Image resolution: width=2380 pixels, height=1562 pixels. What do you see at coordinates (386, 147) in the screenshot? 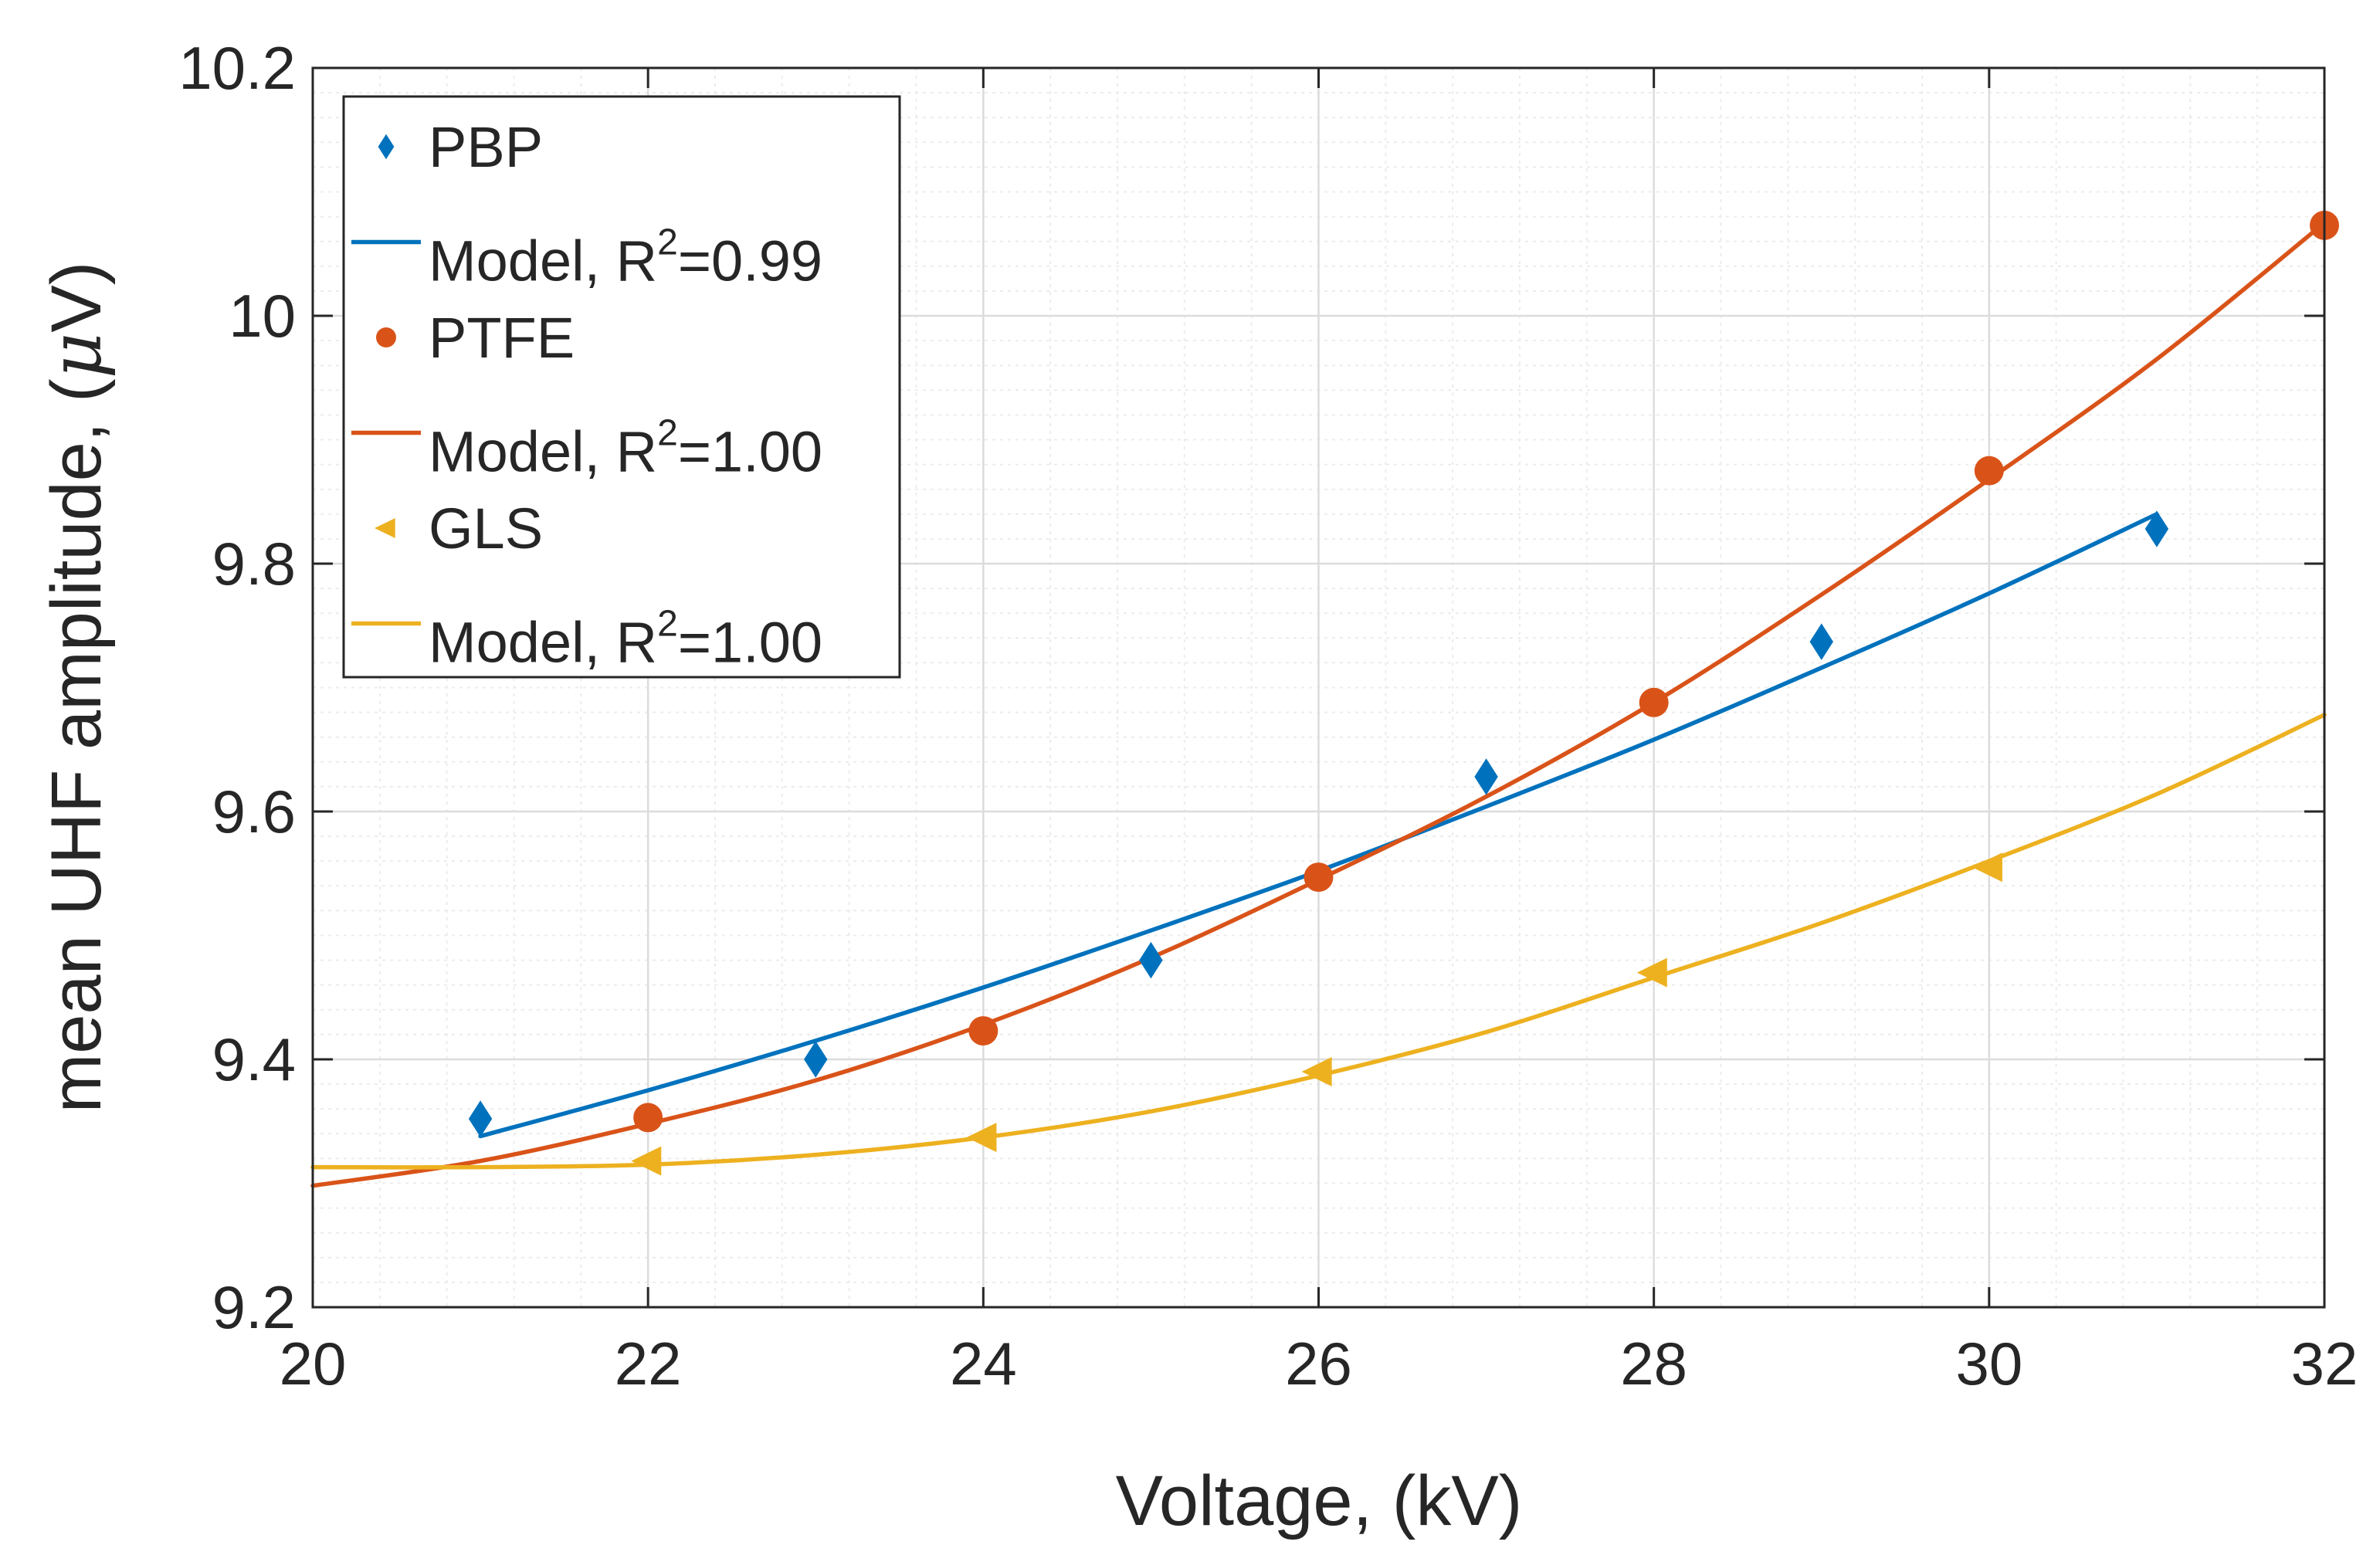
I see `legend-symbol-pbp` at bounding box center [386, 147].